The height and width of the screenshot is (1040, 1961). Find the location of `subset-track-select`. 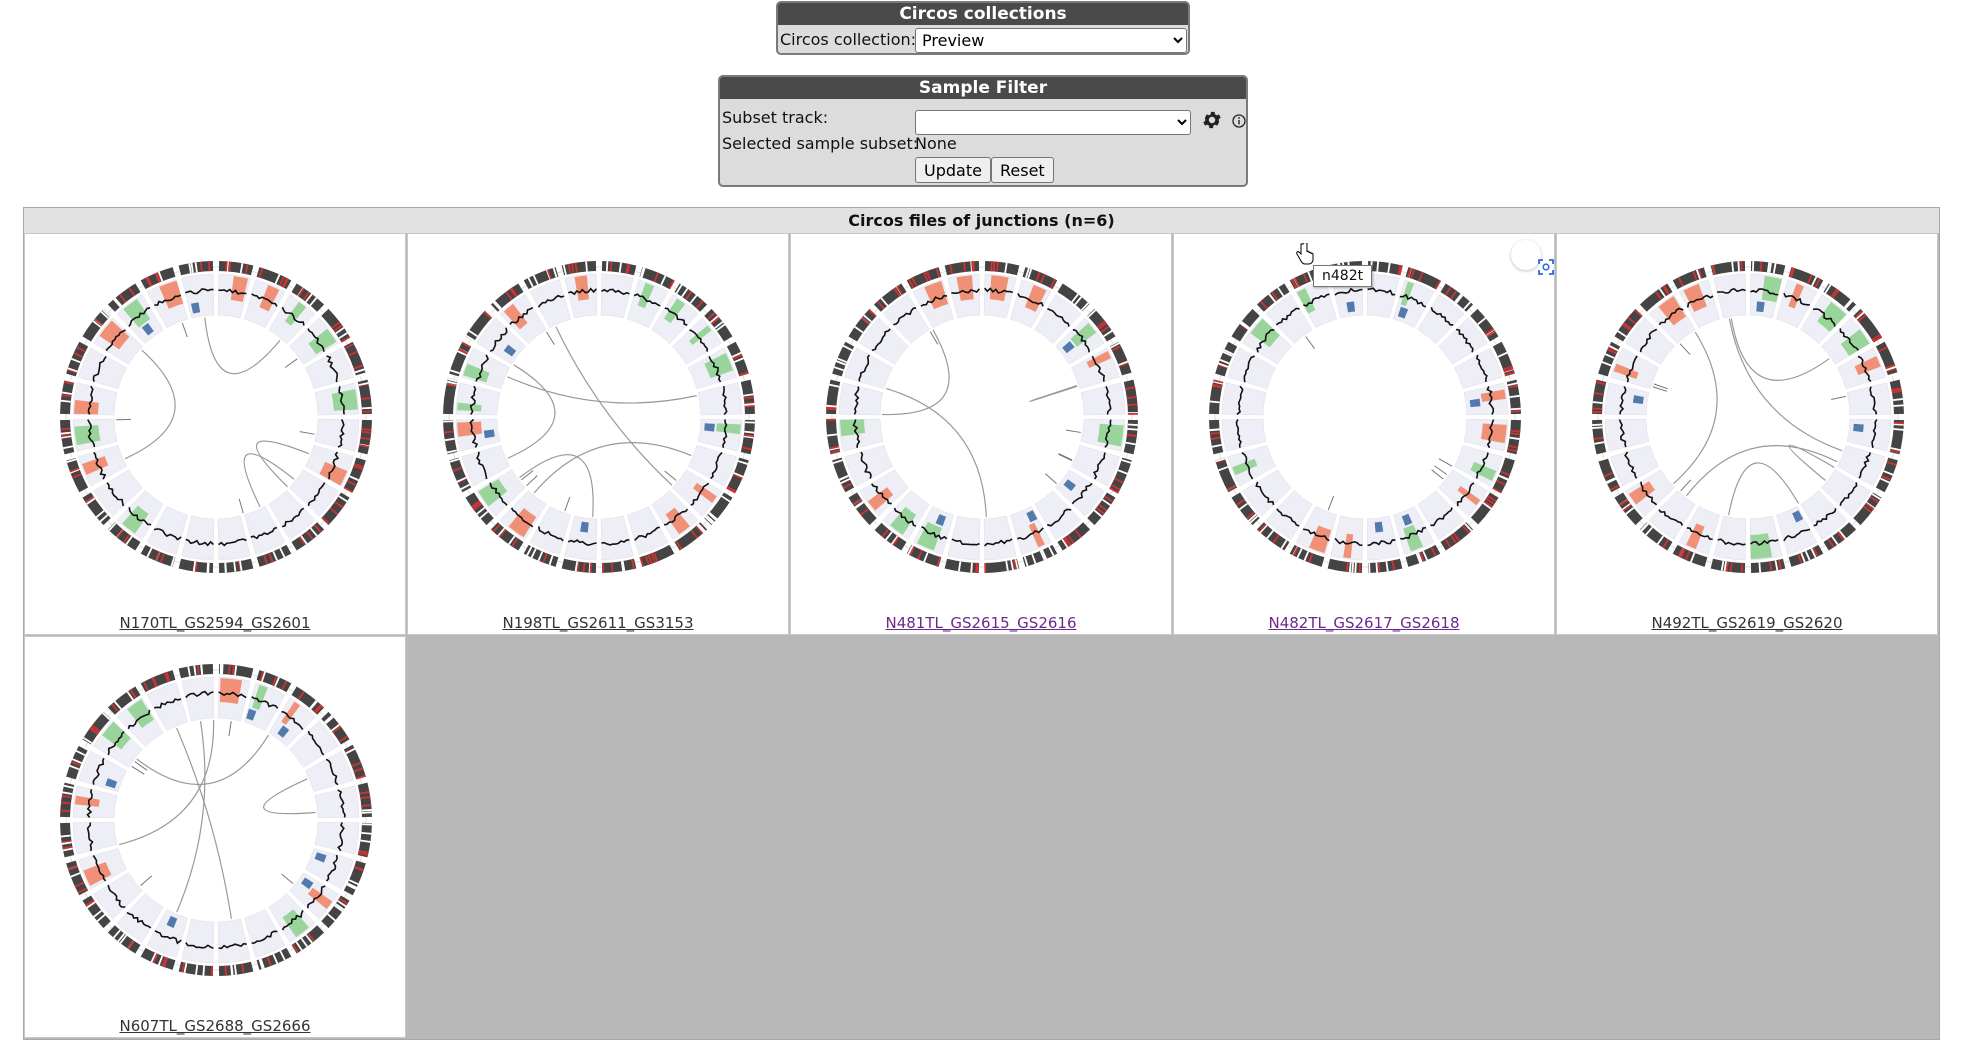

subset-track-select is located at coordinates (1053, 122).